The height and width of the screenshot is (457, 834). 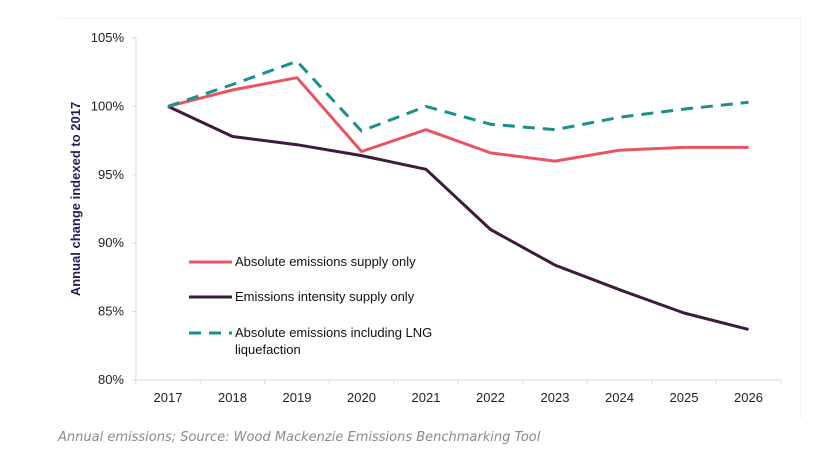 What do you see at coordinates (684, 397) in the screenshot?
I see `x-tick-label: 2025` at bounding box center [684, 397].